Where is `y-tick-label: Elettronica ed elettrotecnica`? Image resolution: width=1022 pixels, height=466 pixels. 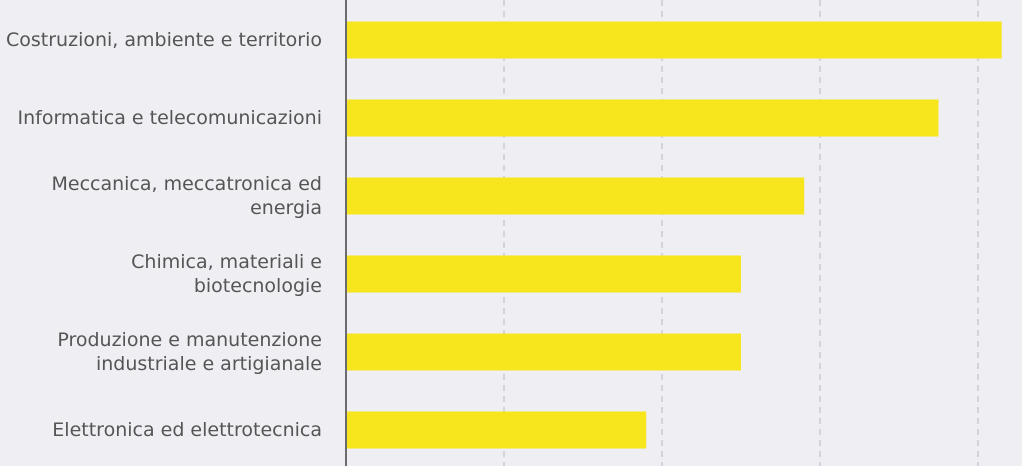 y-tick-label: Elettronica ed elettrotecnica is located at coordinates (187, 430).